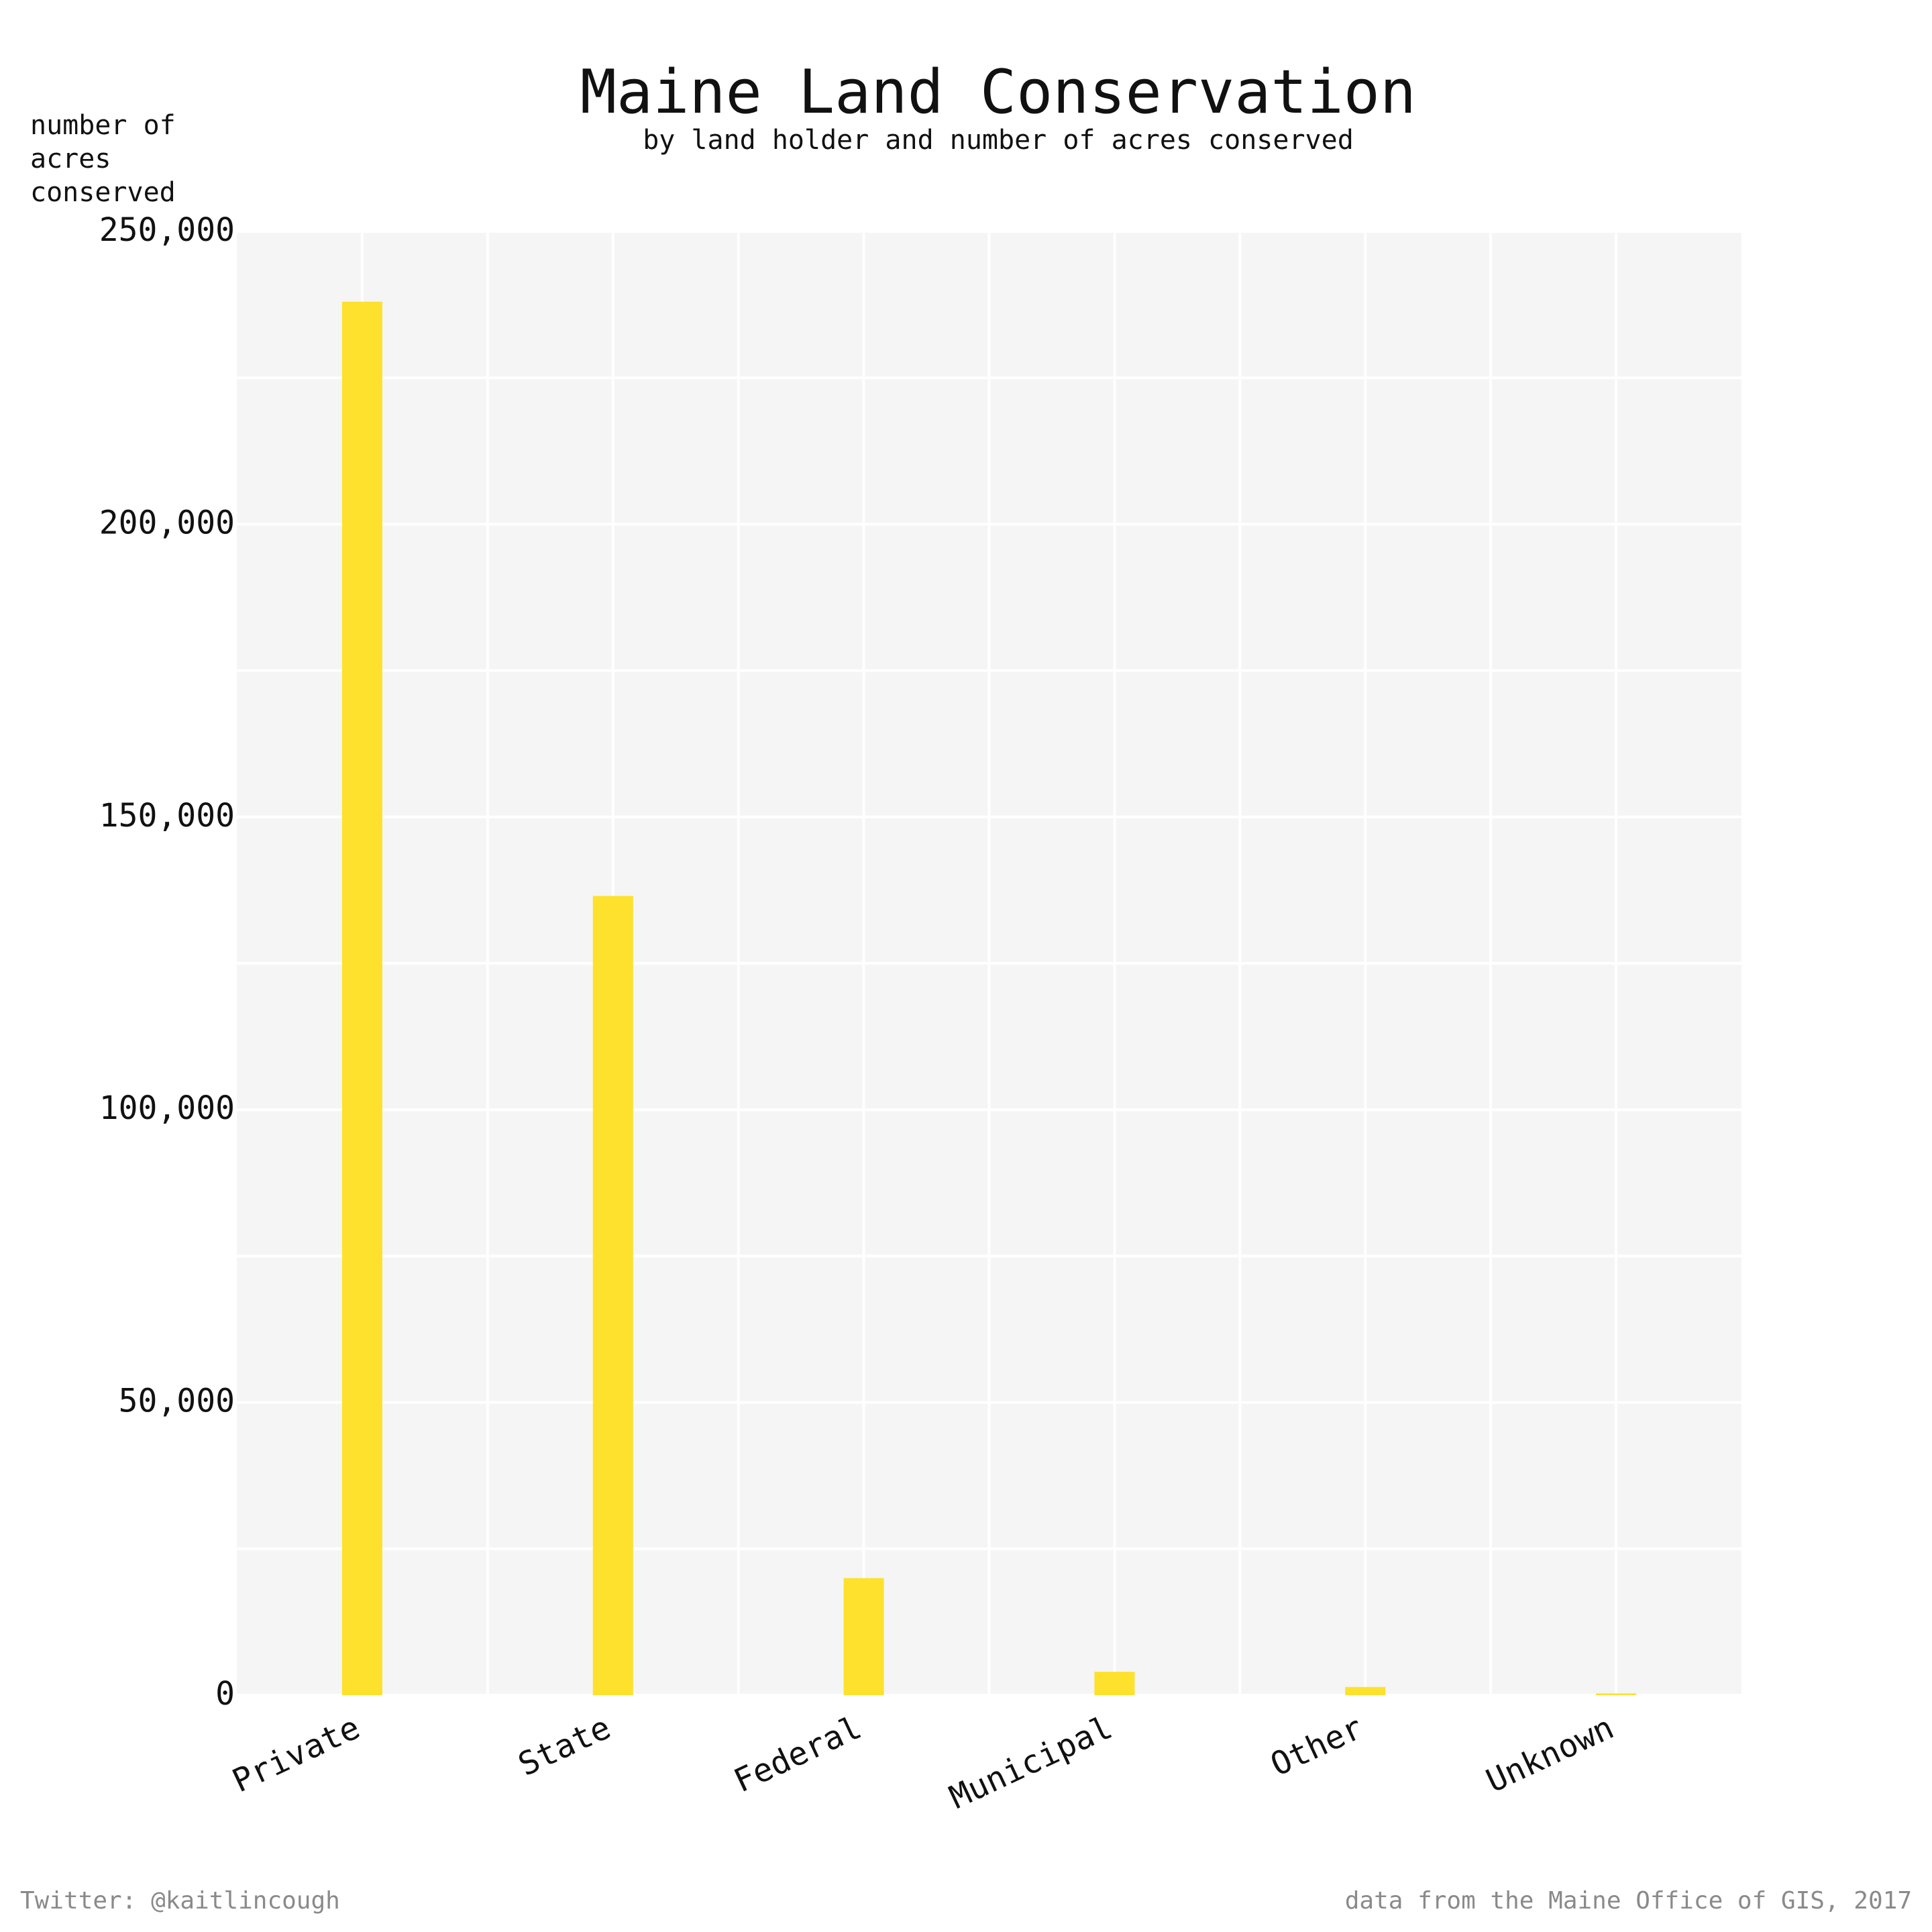  Describe the element at coordinates (1114, 1683) in the screenshot. I see `bar-municipal` at that location.